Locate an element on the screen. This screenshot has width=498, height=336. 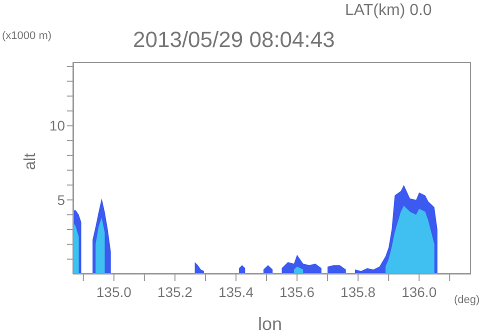
x-tick-label: 135.4 is located at coordinates (236, 292).